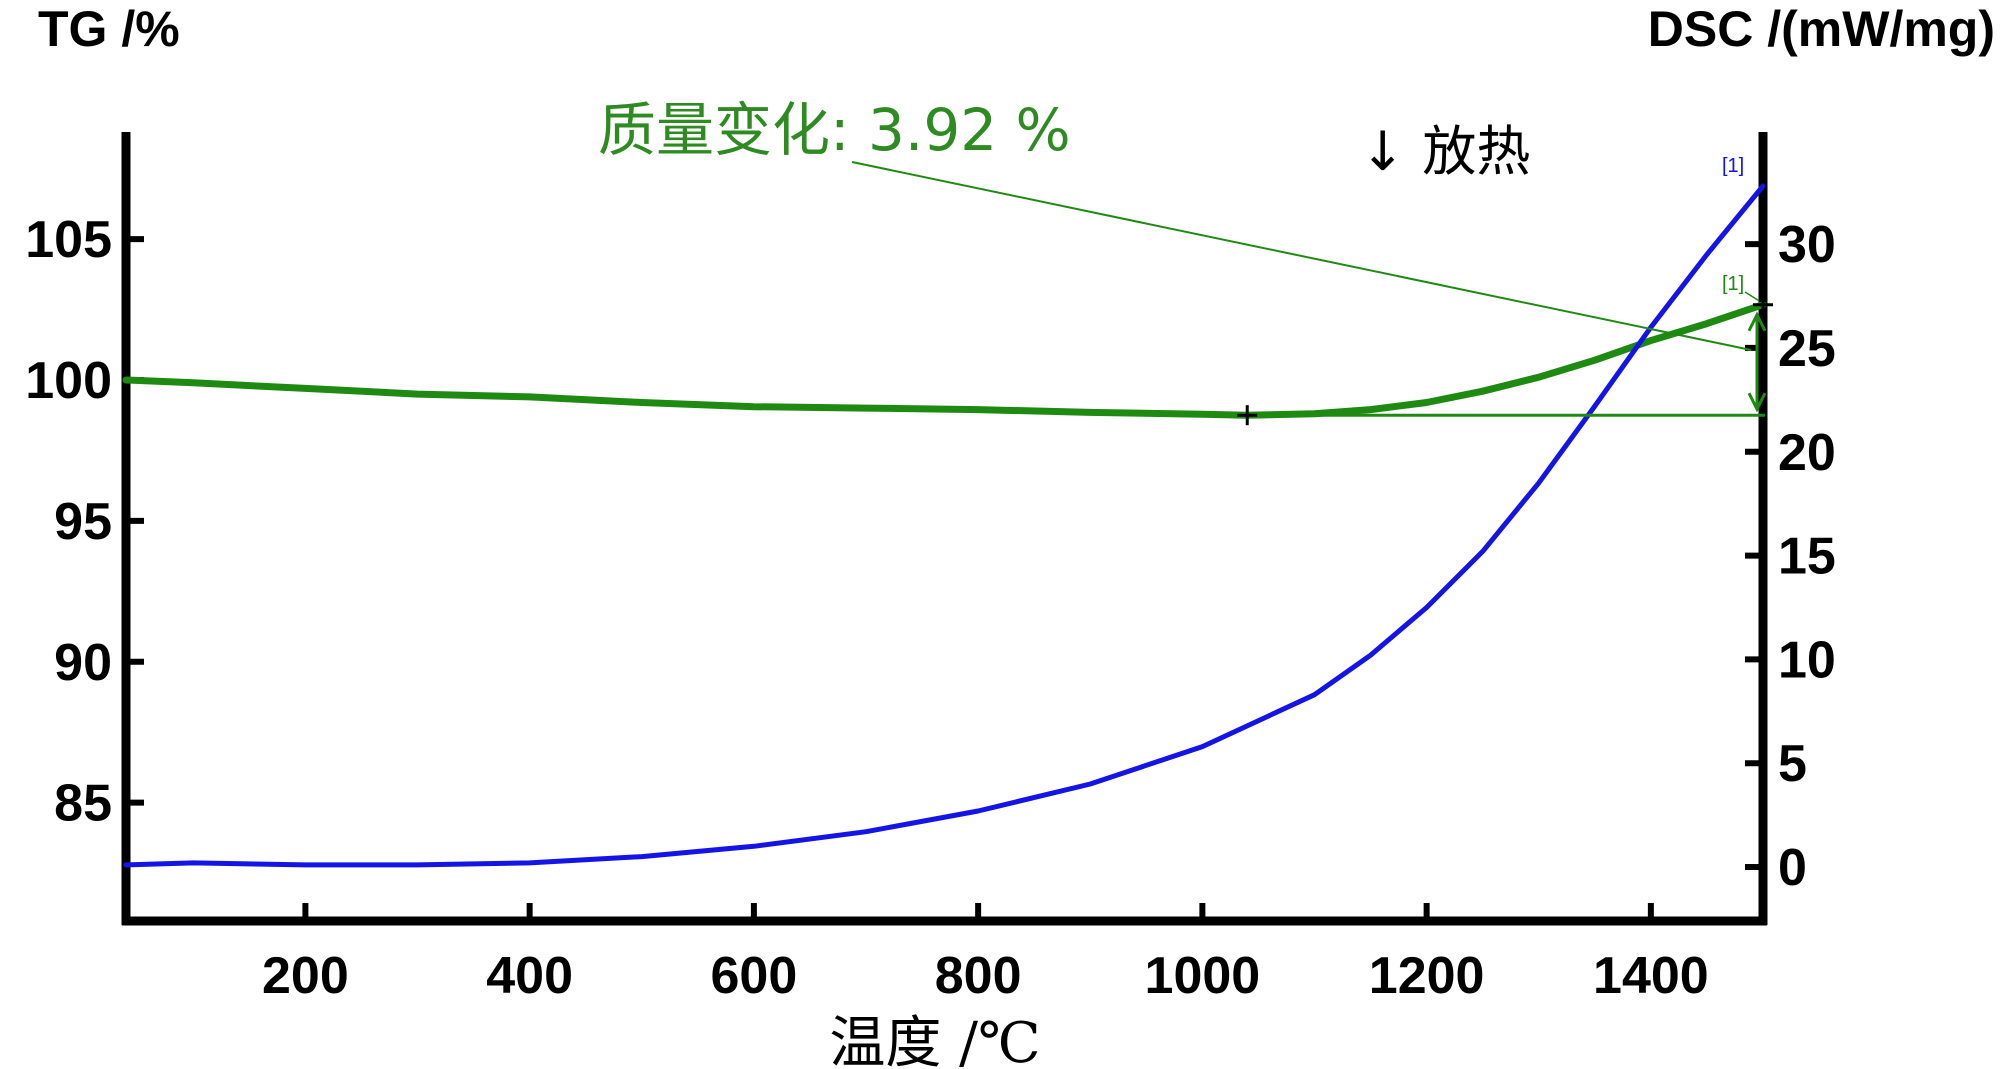 The height and width of the screenshot is (1069, 2000). What do you see at coordinates (1651, 976) in the screenshot?
I see `x-tick-label-1400: 1400` at bounding box center [1651, 976].